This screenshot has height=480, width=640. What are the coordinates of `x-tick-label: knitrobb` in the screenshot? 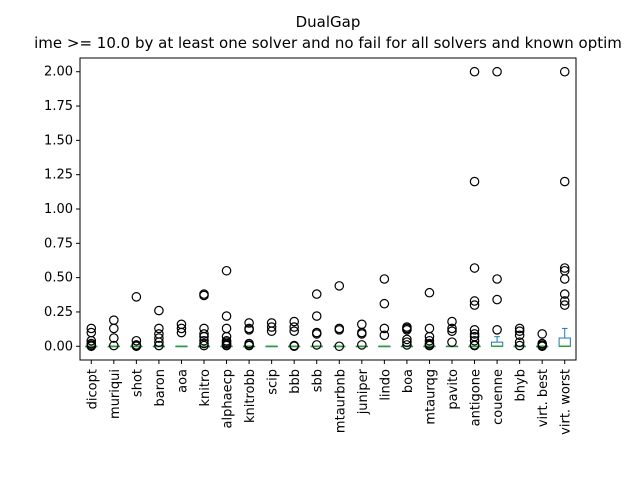 It's located at (250, 396).